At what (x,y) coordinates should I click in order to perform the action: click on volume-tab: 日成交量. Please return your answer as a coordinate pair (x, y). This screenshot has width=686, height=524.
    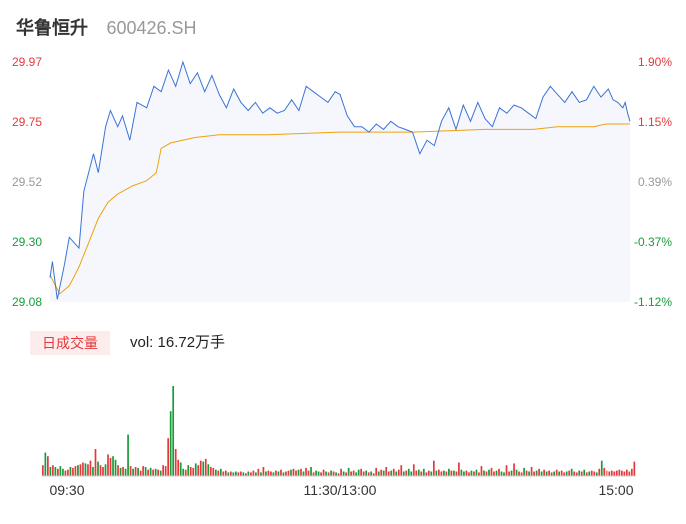
    Looking at the image, I should click on (70, 343).